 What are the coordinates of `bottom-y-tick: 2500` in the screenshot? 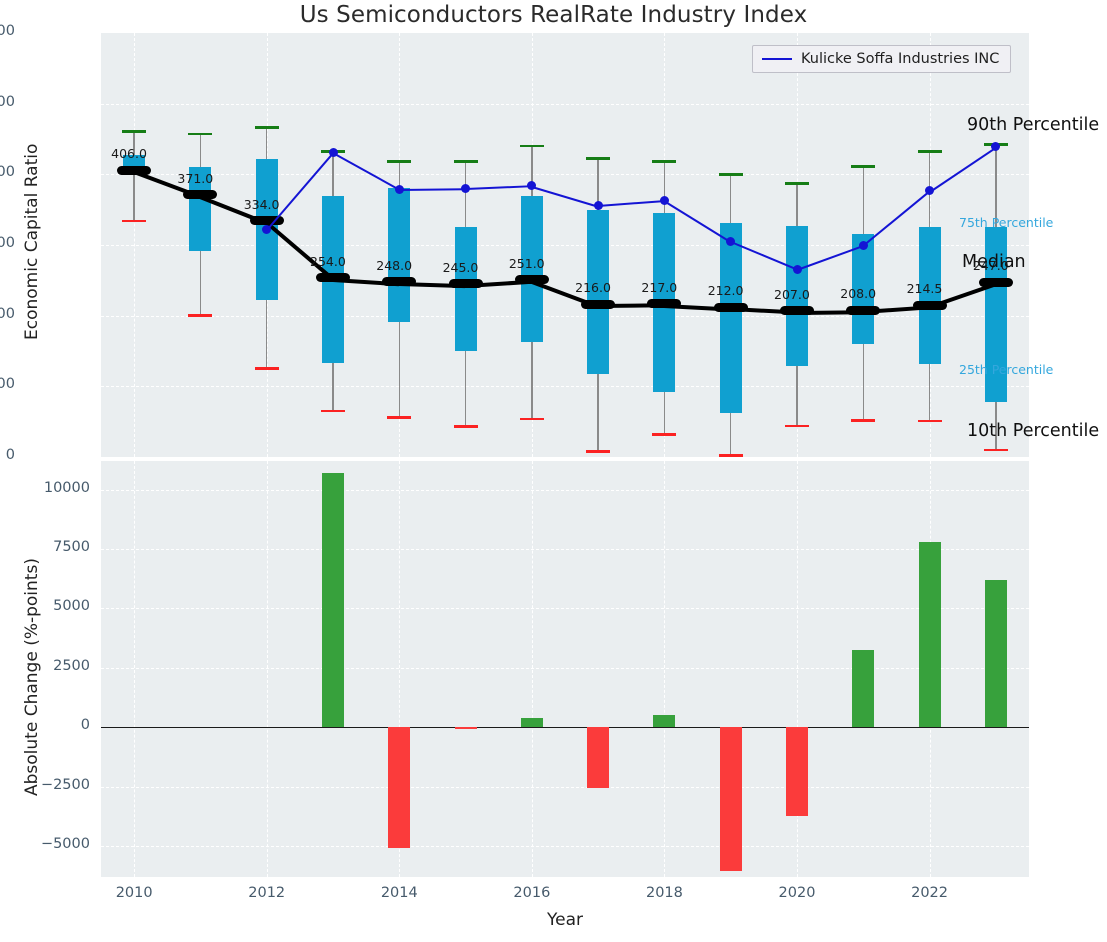 It's located at (71, 665).